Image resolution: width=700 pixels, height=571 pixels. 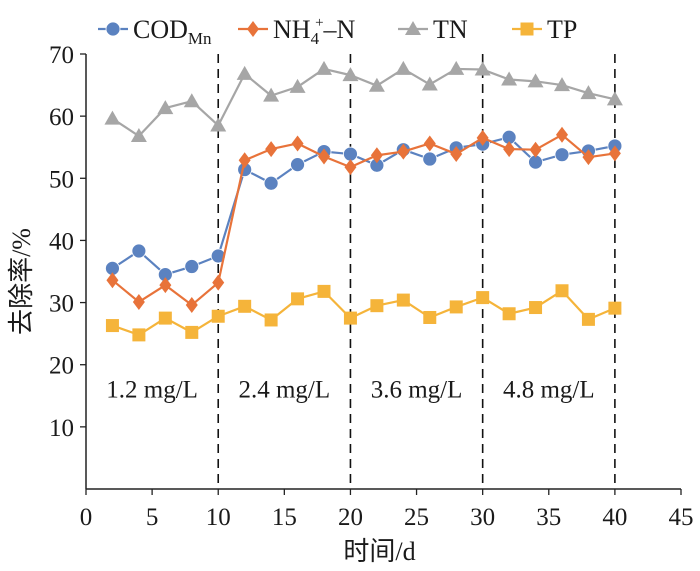 What do you see at coordinates (562, 29) in the screenshot?
I see `legend-label: TP` at bounding box center [562, 29].